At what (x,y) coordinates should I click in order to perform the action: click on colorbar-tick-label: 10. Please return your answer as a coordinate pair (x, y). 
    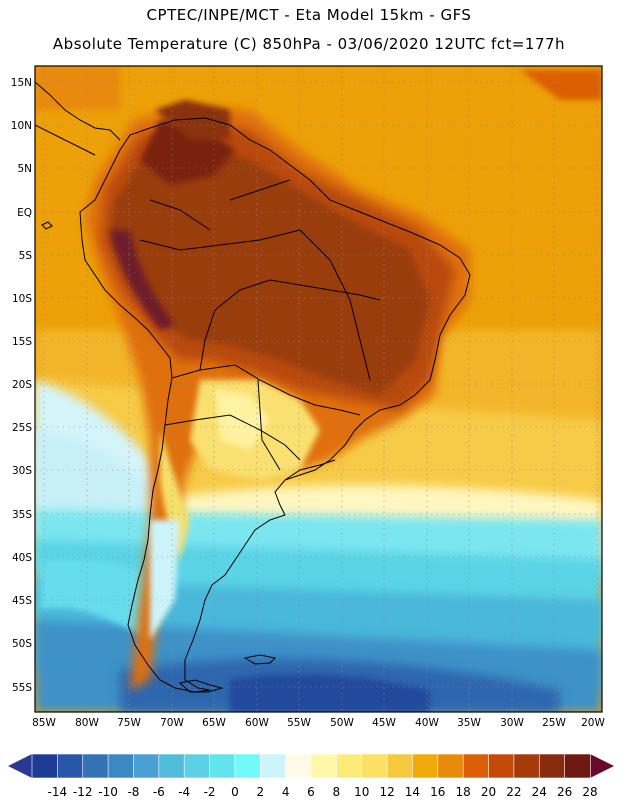
    Looking at the image, I should click on (361, 792).